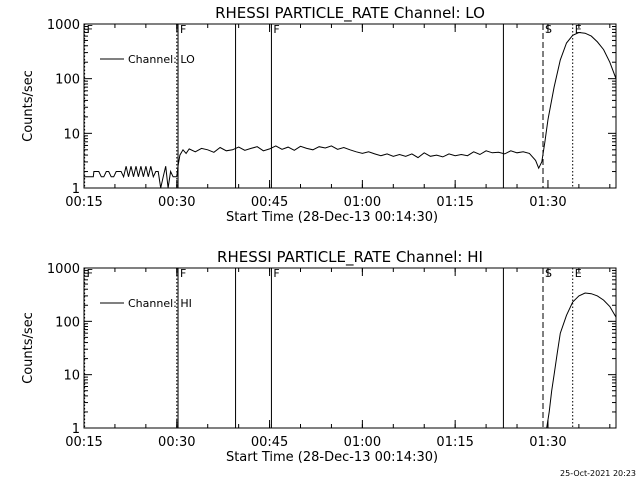 This screenshot has height=480, width=640. Describe the element at coordinates (160, 303) in the screenshot. I see `legend-label: Channel: HI` at that location.